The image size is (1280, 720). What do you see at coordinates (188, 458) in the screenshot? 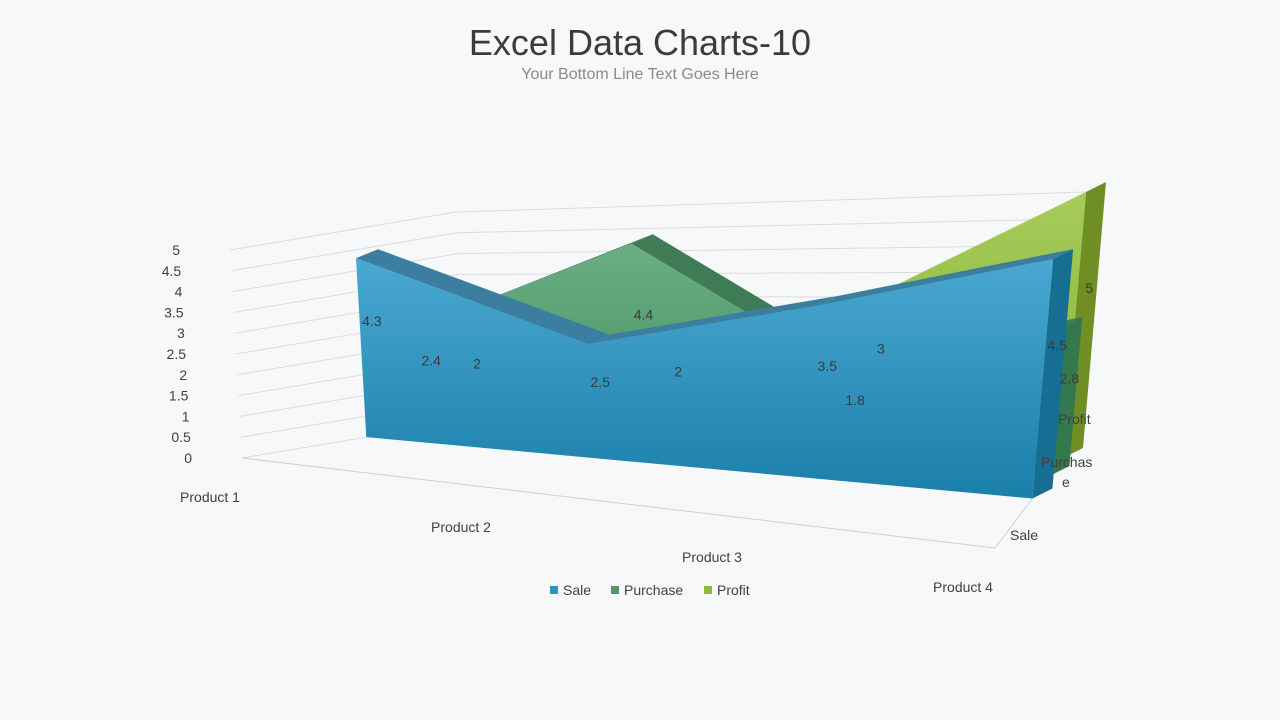
I see `y-tick-label: 0` at bounding box center [188, 458].